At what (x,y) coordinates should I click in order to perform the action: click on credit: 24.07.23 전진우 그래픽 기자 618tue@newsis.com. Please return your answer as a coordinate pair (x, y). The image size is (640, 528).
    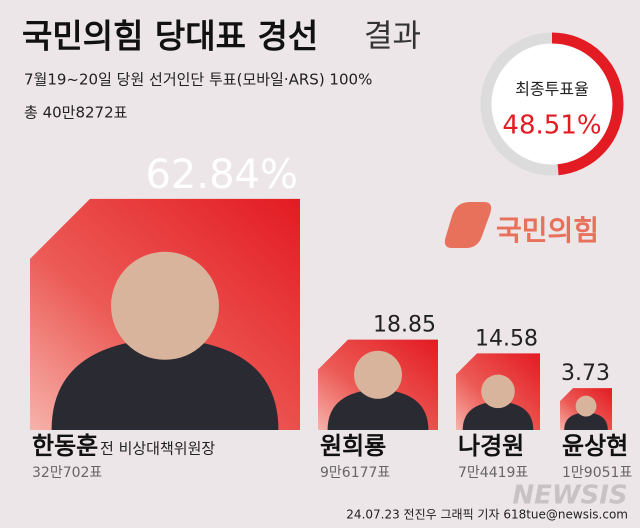
    Looking at the image, I should click on (487, 515).